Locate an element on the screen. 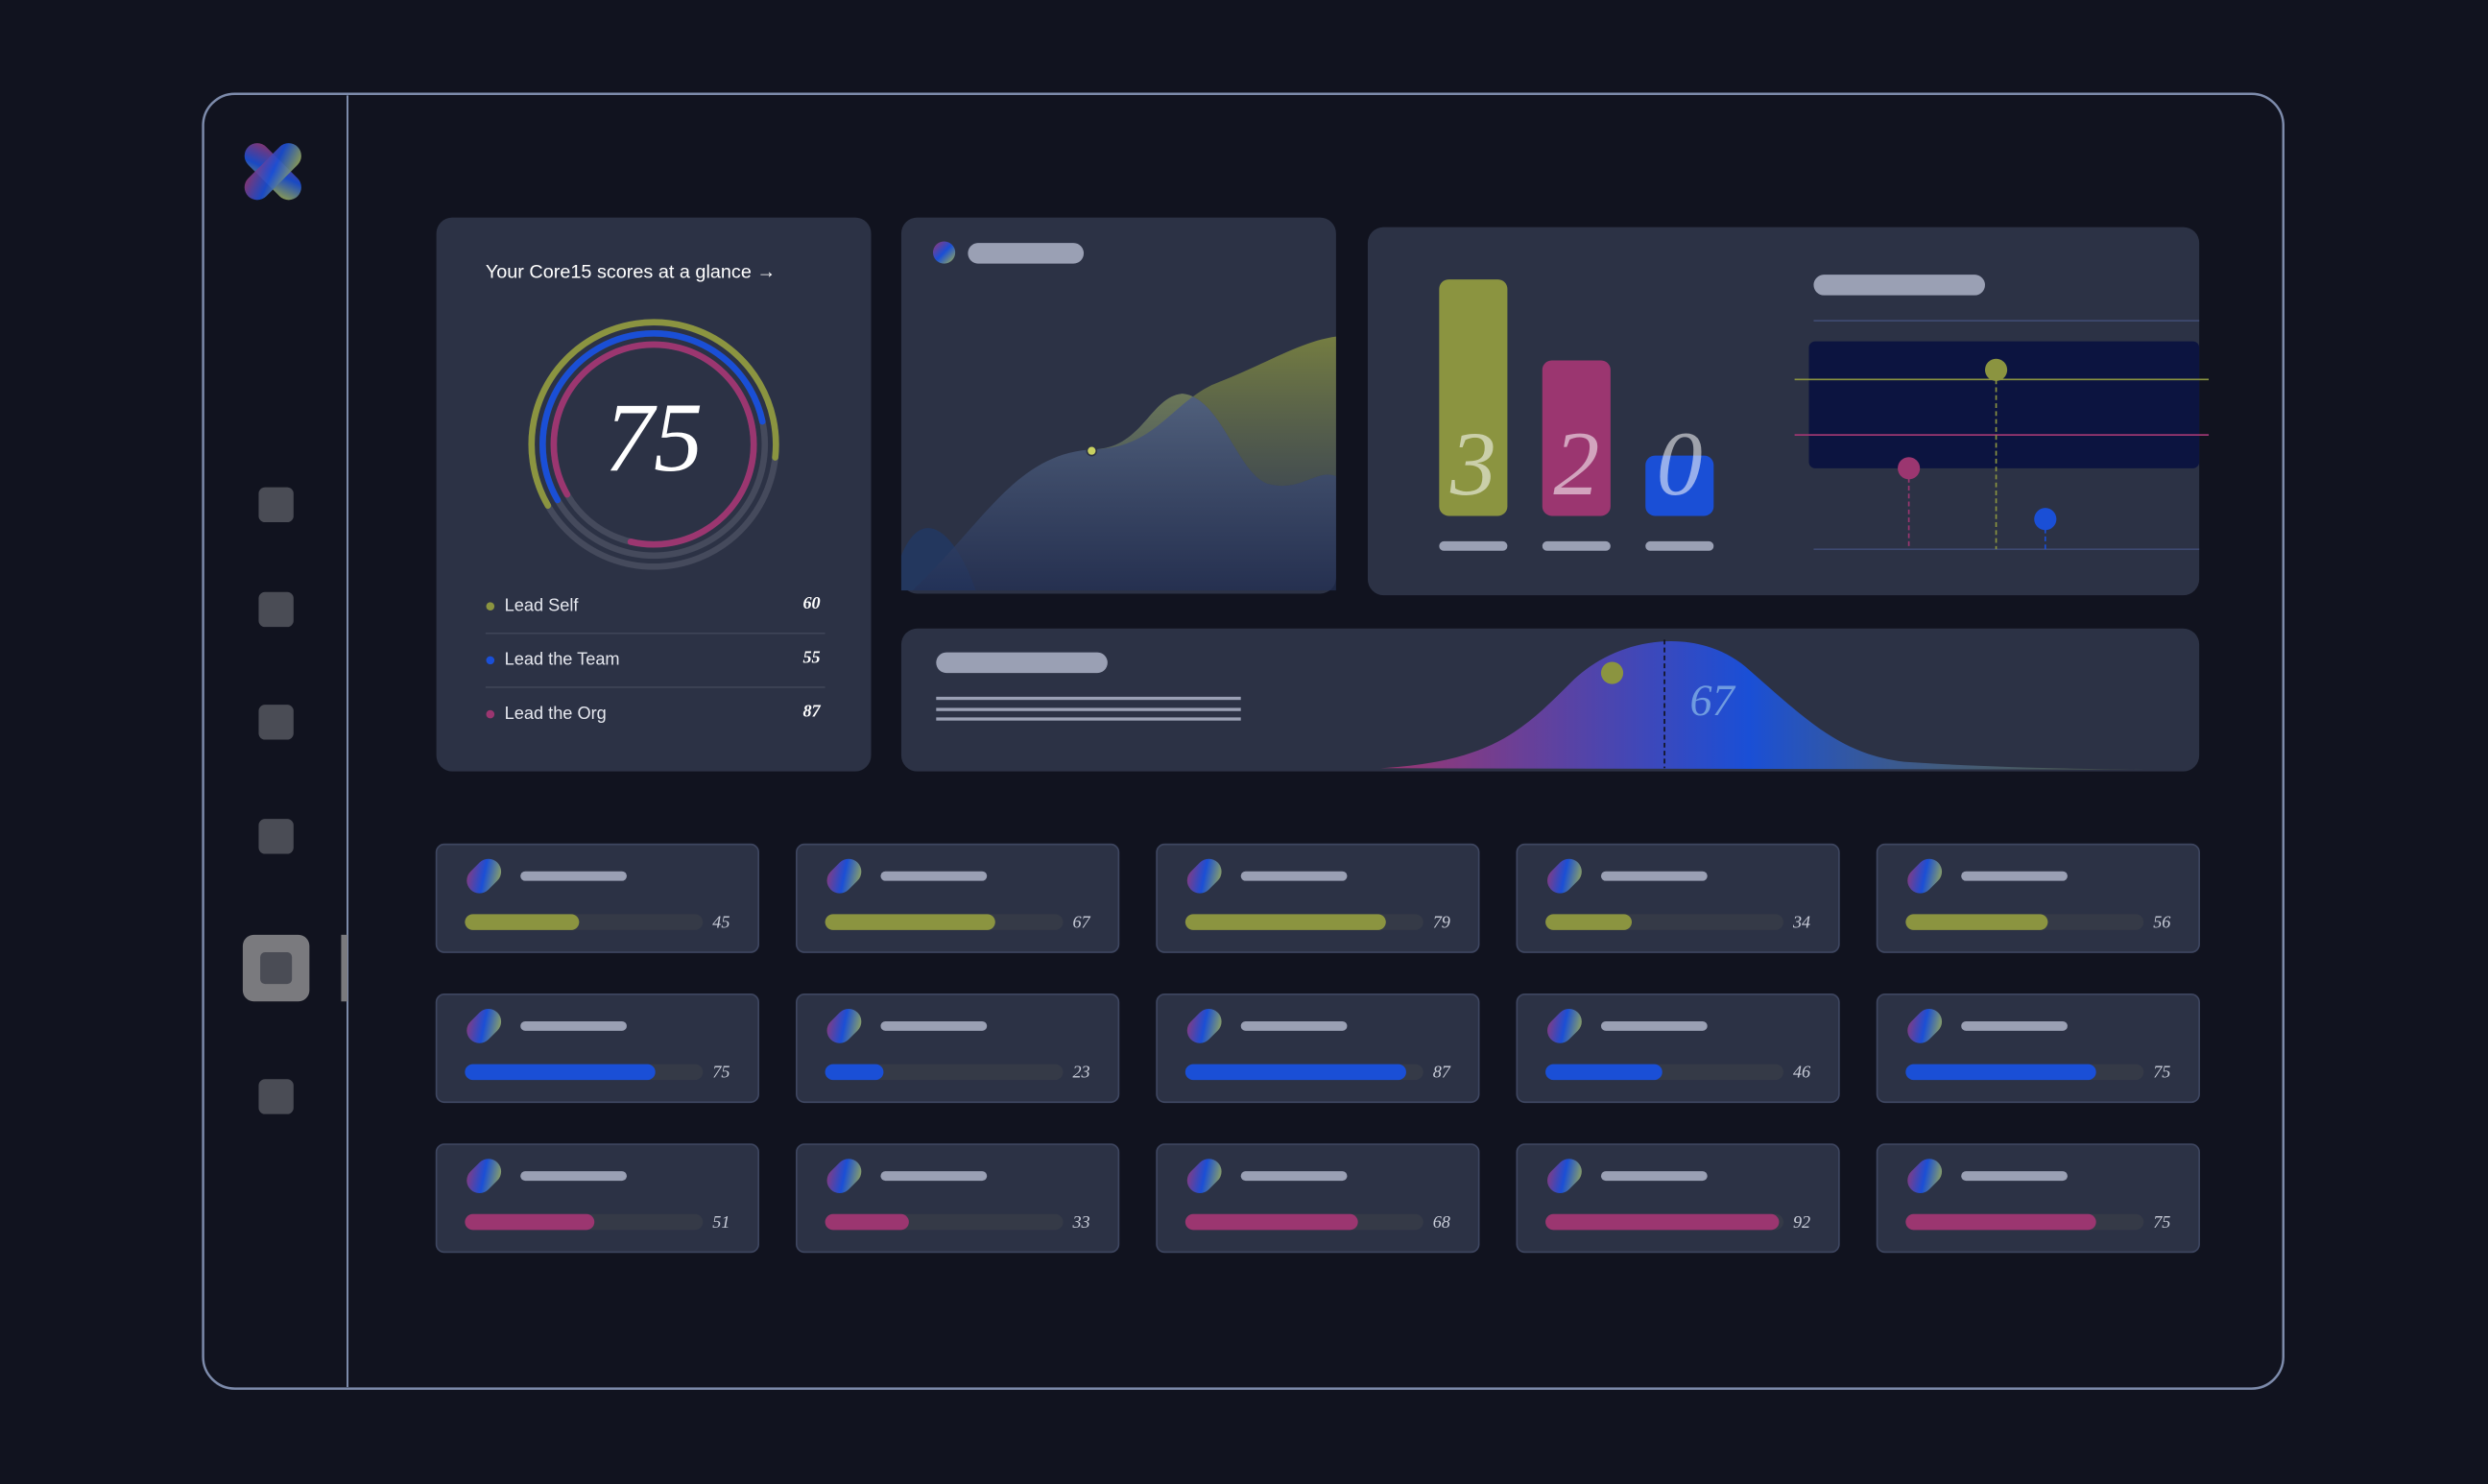 The width and height of the screenshot is (2488, 1484). point is located at coordinates (1092, 450).